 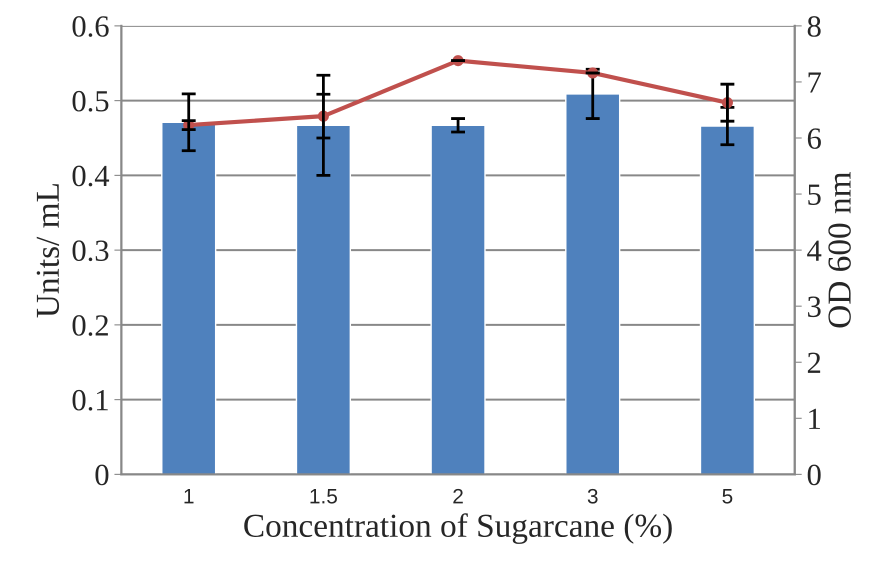 I want to click on y2-tick-label: 8, so click(x=814, y=26).